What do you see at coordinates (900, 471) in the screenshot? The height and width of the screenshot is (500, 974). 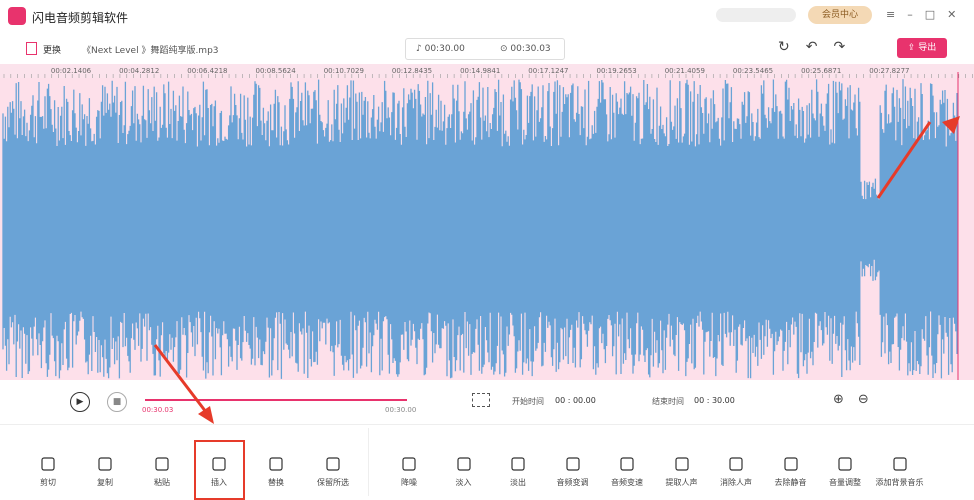 I see `tool-button: 添加背景音乐` at bounding box center [900, 471].